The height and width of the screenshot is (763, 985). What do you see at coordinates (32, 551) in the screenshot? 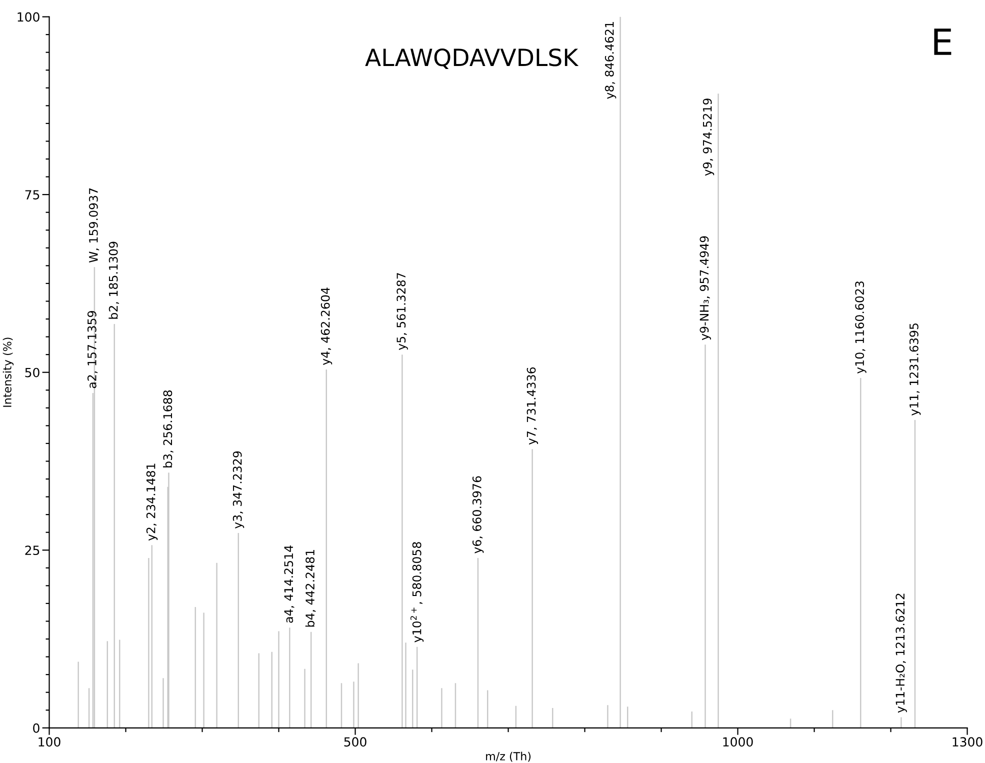
I see `y-tick-label: 25` at bounding box center [32, 551].